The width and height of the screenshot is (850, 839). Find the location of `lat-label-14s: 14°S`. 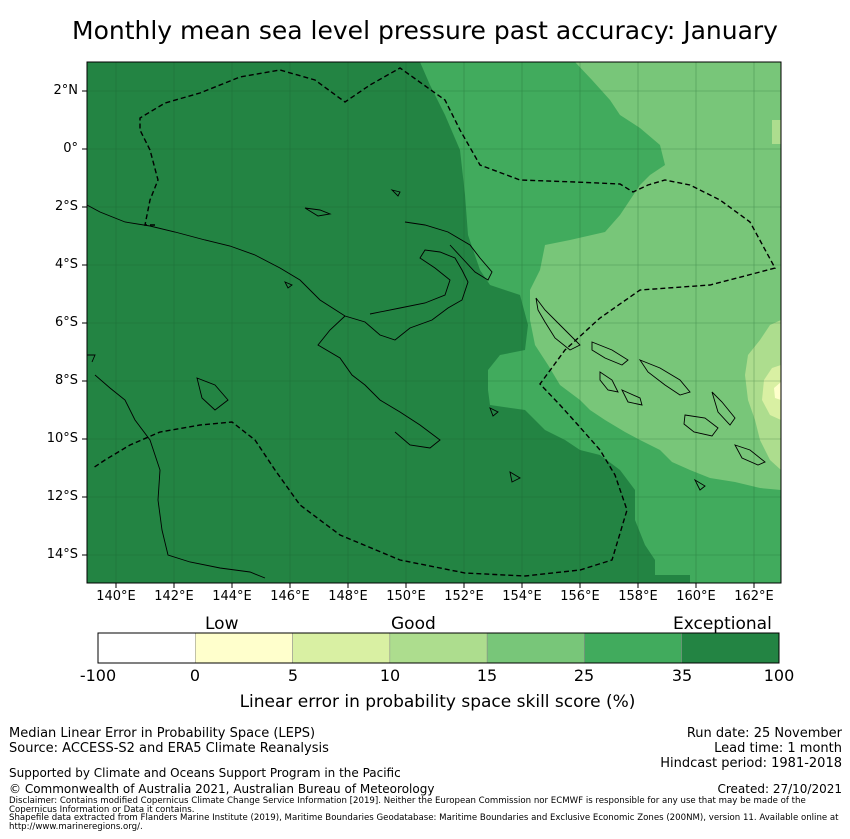

lat-label-14s: 14°S is located at coordinates (62, 554).